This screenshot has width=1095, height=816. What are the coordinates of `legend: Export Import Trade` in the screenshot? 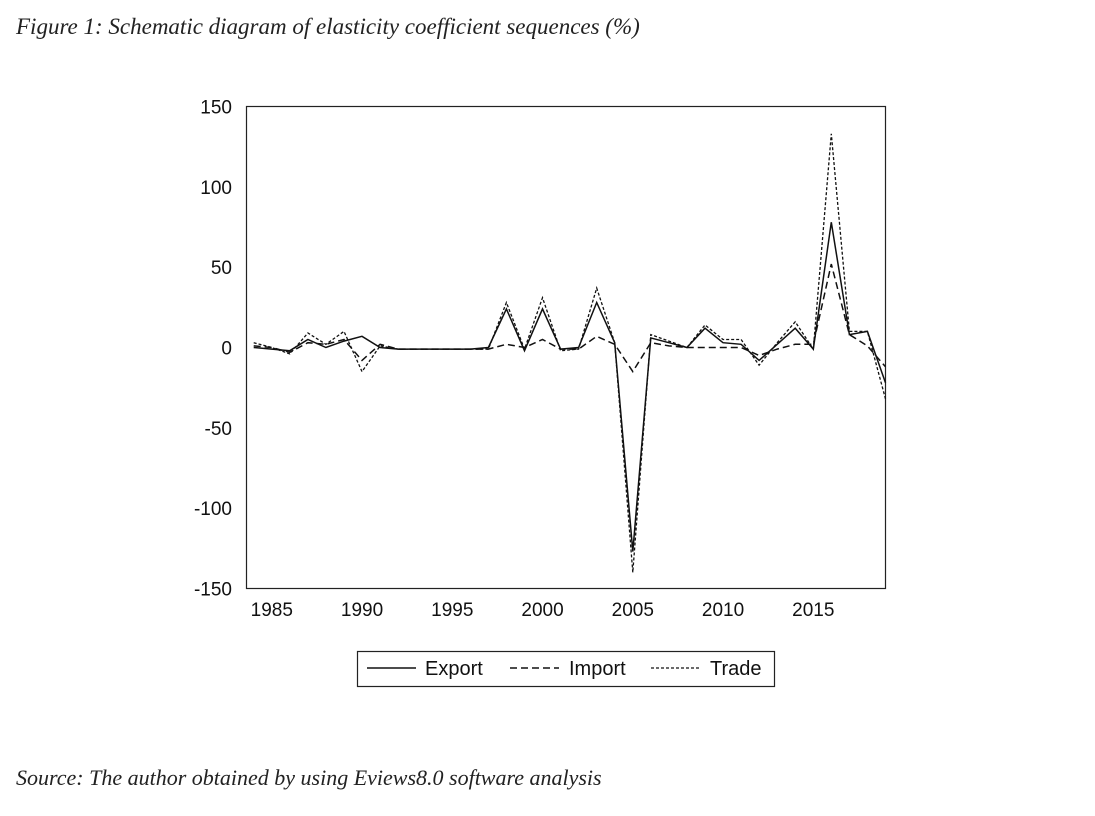 It's located at (566, 669).